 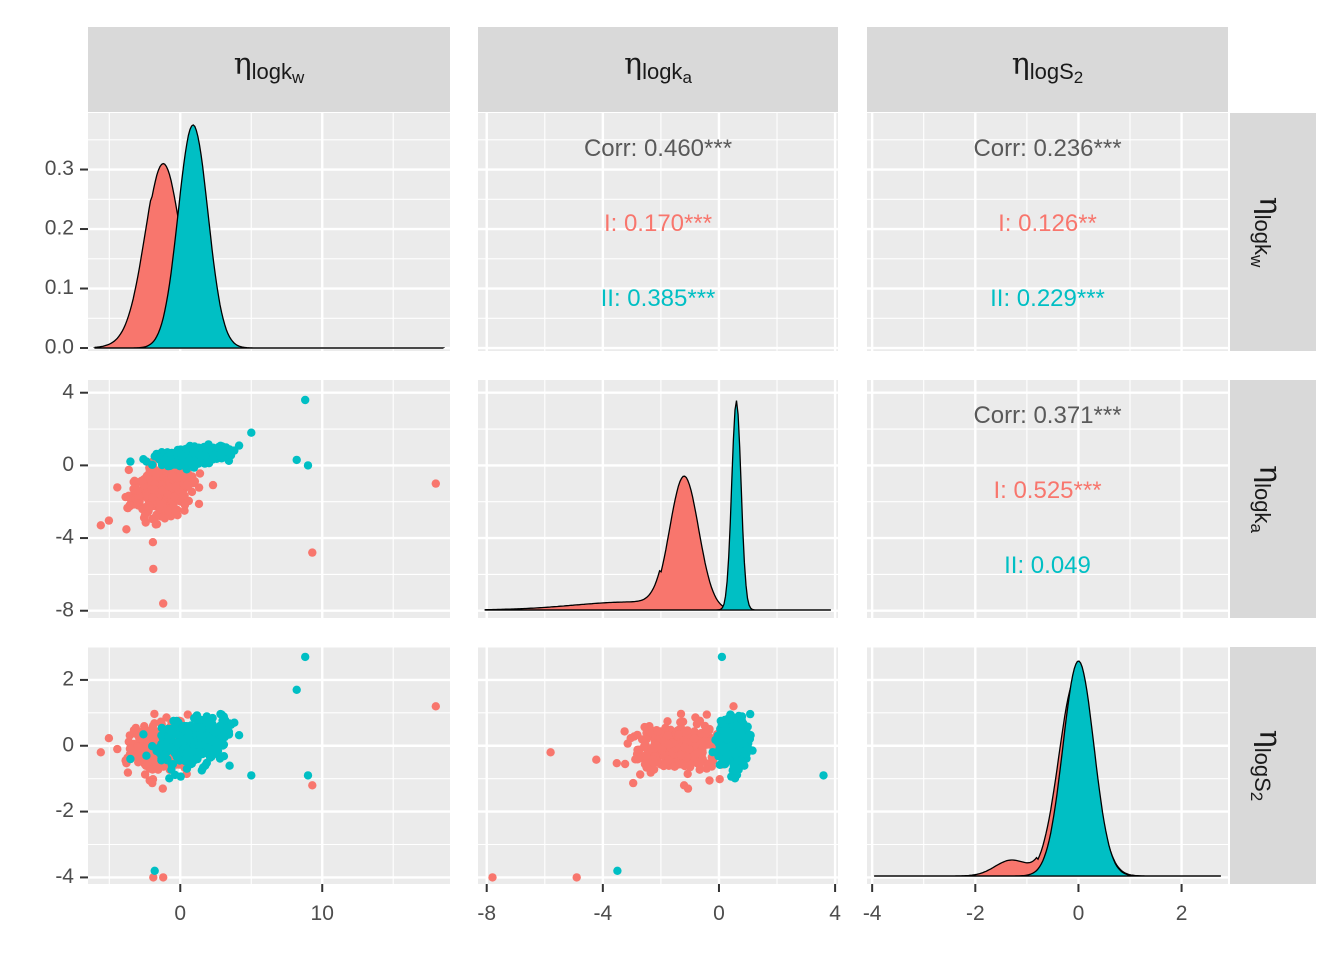 What do you see at coordinates (1182, 913) in the screenshot?
I see `x-tick-label: 2` at bounding box center [1182, 913].